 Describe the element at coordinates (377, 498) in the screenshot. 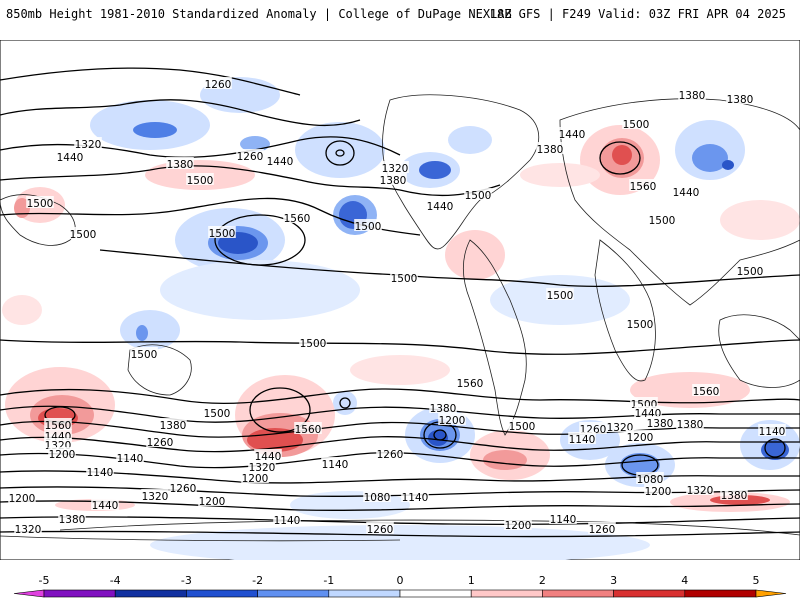

I see `contour-label: 1080` at that location.